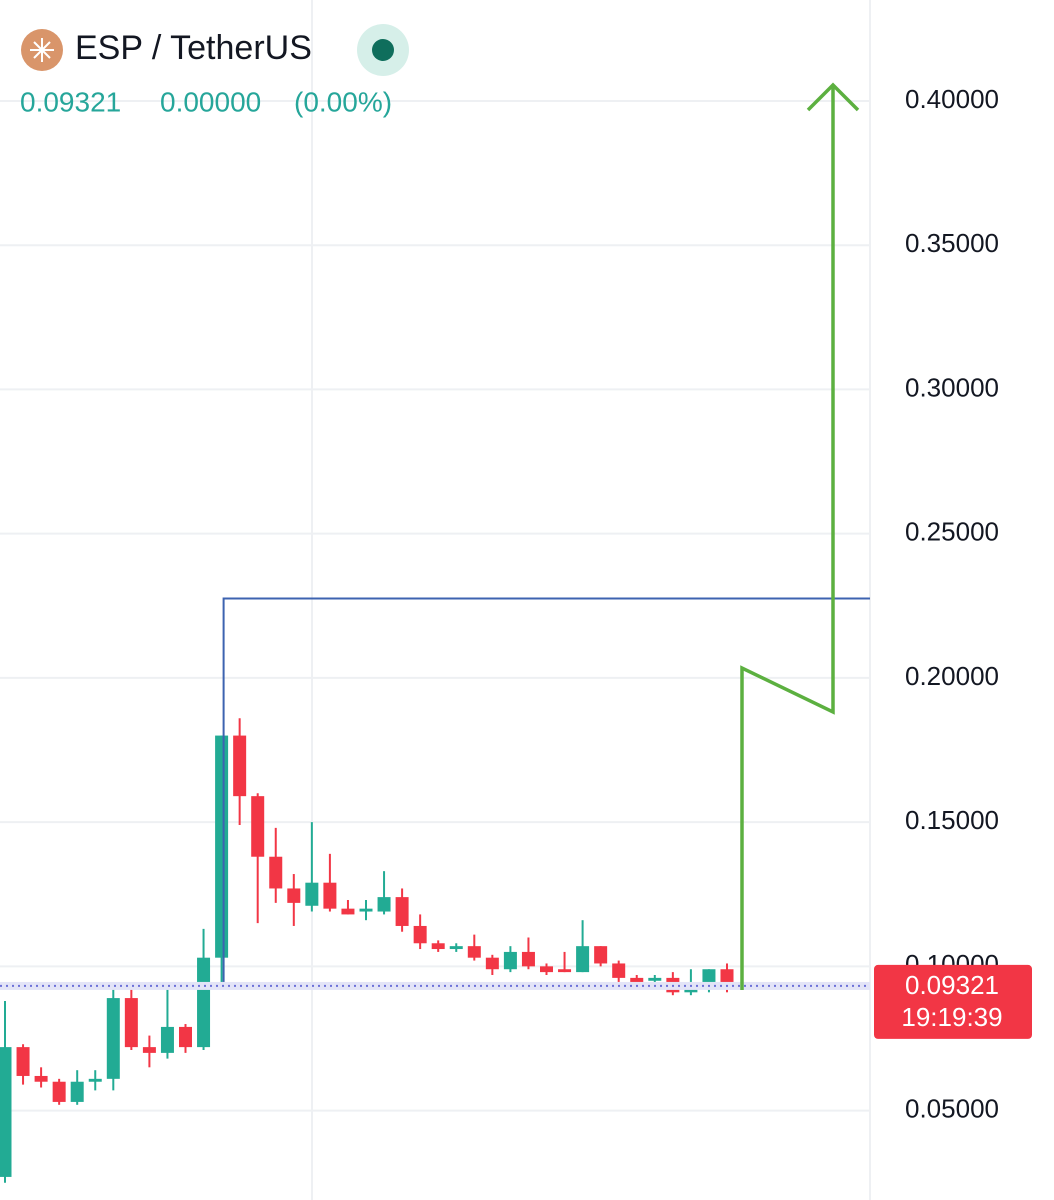  What do you see at coordinates (952, 820) in the screenshot?
I see `y-tick-label: 0.15000` at bounding box center [952, 820].